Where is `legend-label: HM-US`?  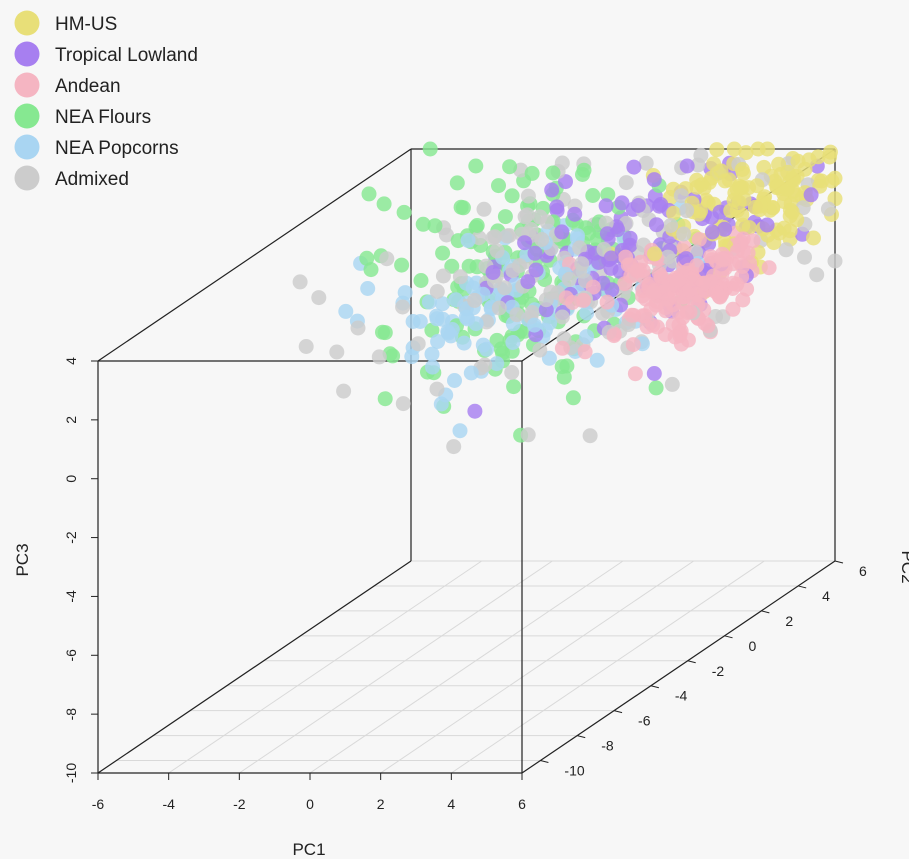 legend-label: HM-US is located at coordinates (86, 24).